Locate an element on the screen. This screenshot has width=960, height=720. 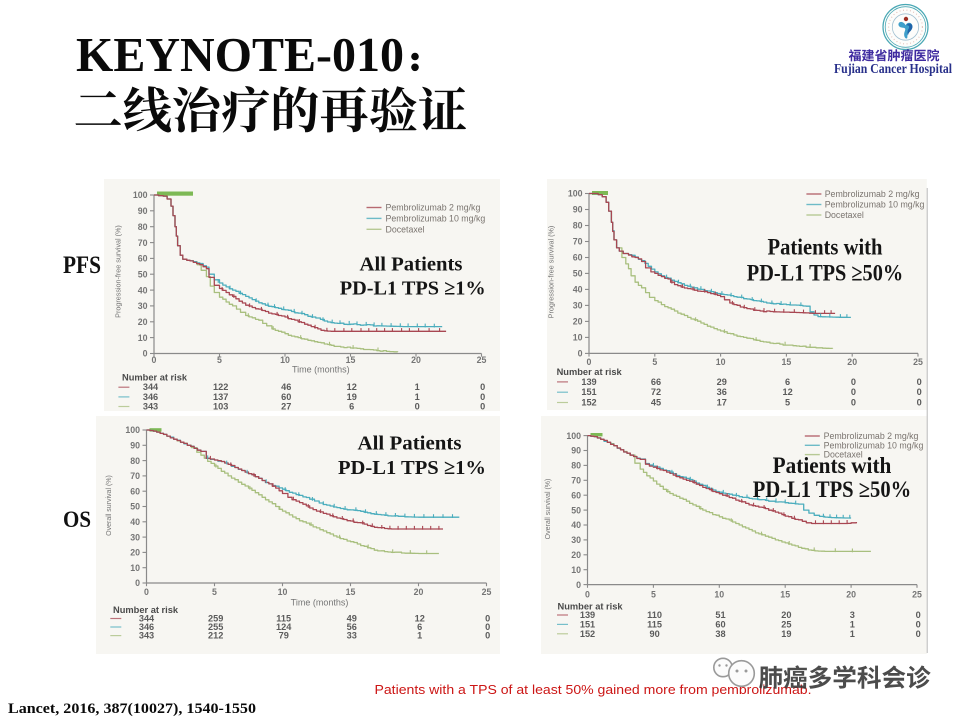
svg-text: 10 is located at coordinates (576, 570).